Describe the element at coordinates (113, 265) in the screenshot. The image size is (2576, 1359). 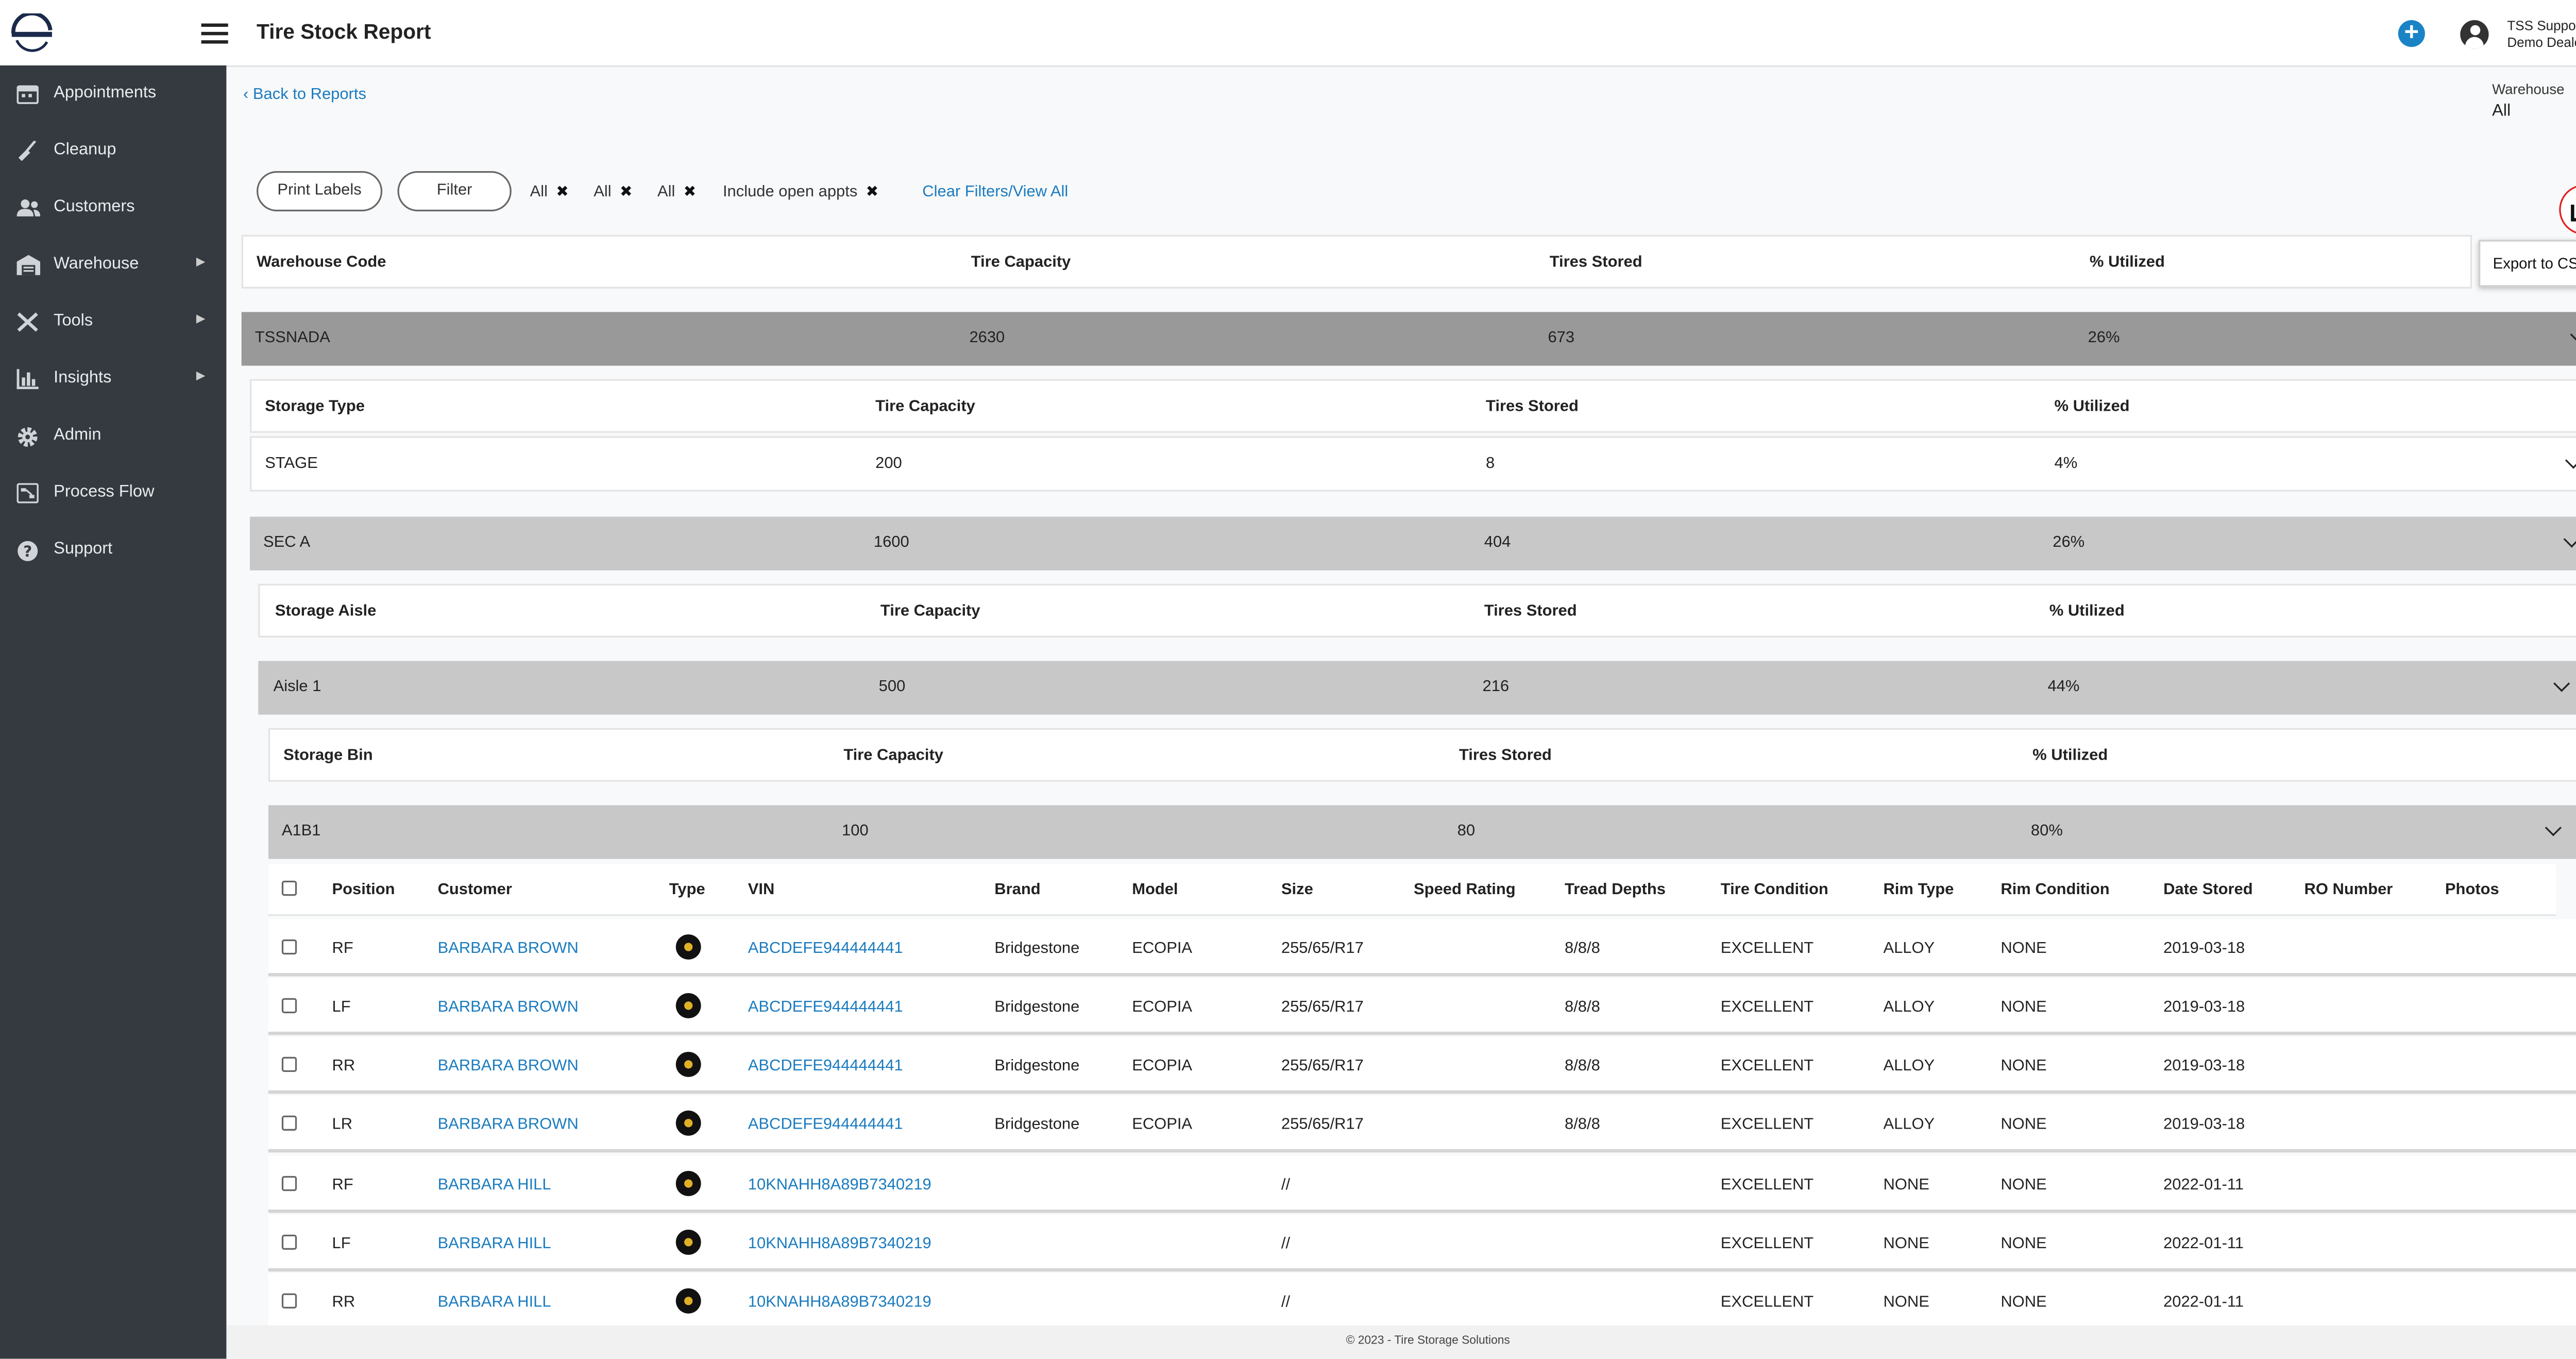
I see `sidebar-item-warehouse: Warehouse ▶` at that location.